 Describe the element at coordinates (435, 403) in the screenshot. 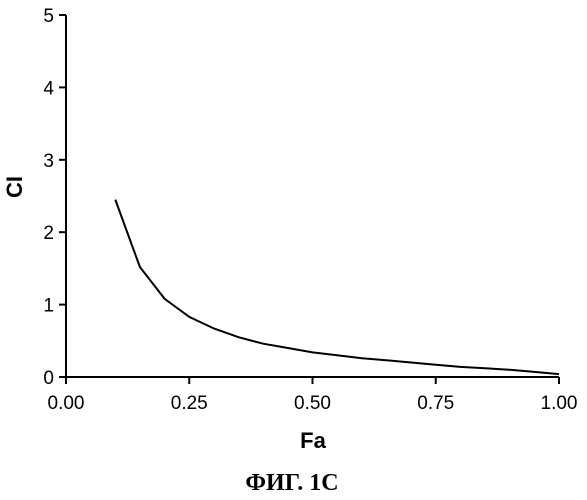

I see `x-tick-label: 0.75` at that location.